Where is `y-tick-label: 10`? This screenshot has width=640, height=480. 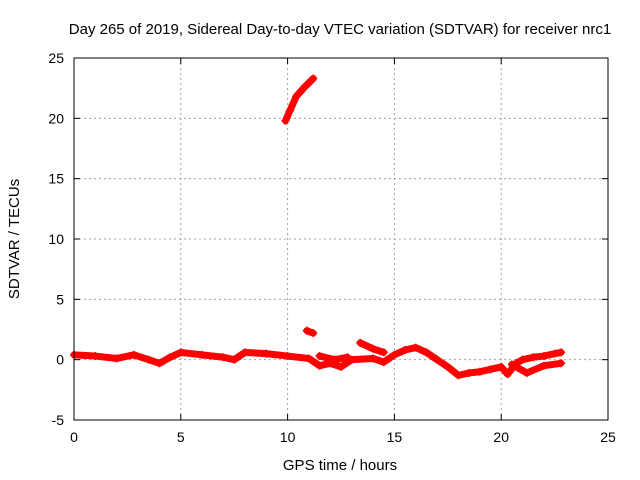 y-tick-label: 10 is located at coordinates (56, 239).